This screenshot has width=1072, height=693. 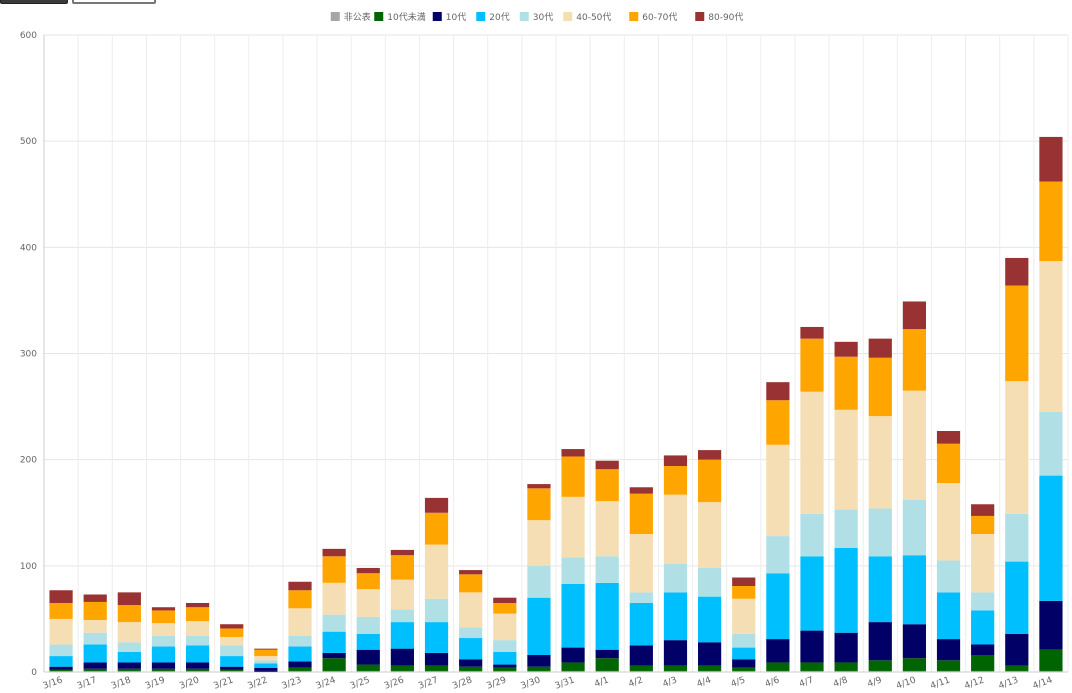 I want to click on y-tick-label: 300, so click(x=28, y=355).